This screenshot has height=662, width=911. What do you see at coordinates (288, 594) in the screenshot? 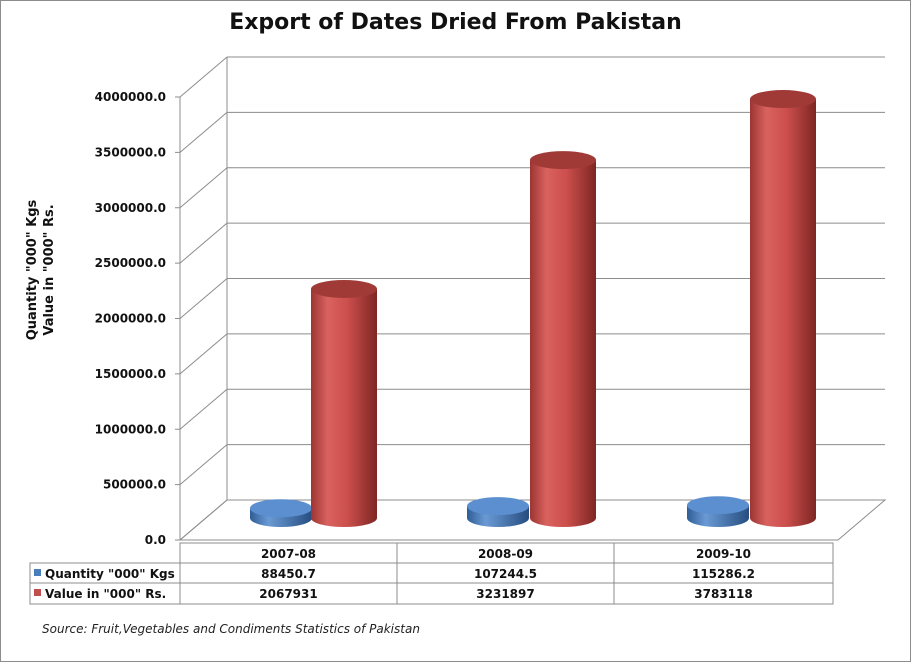
I see `data-value-label: 2067931` at bounding box center [288, 594].